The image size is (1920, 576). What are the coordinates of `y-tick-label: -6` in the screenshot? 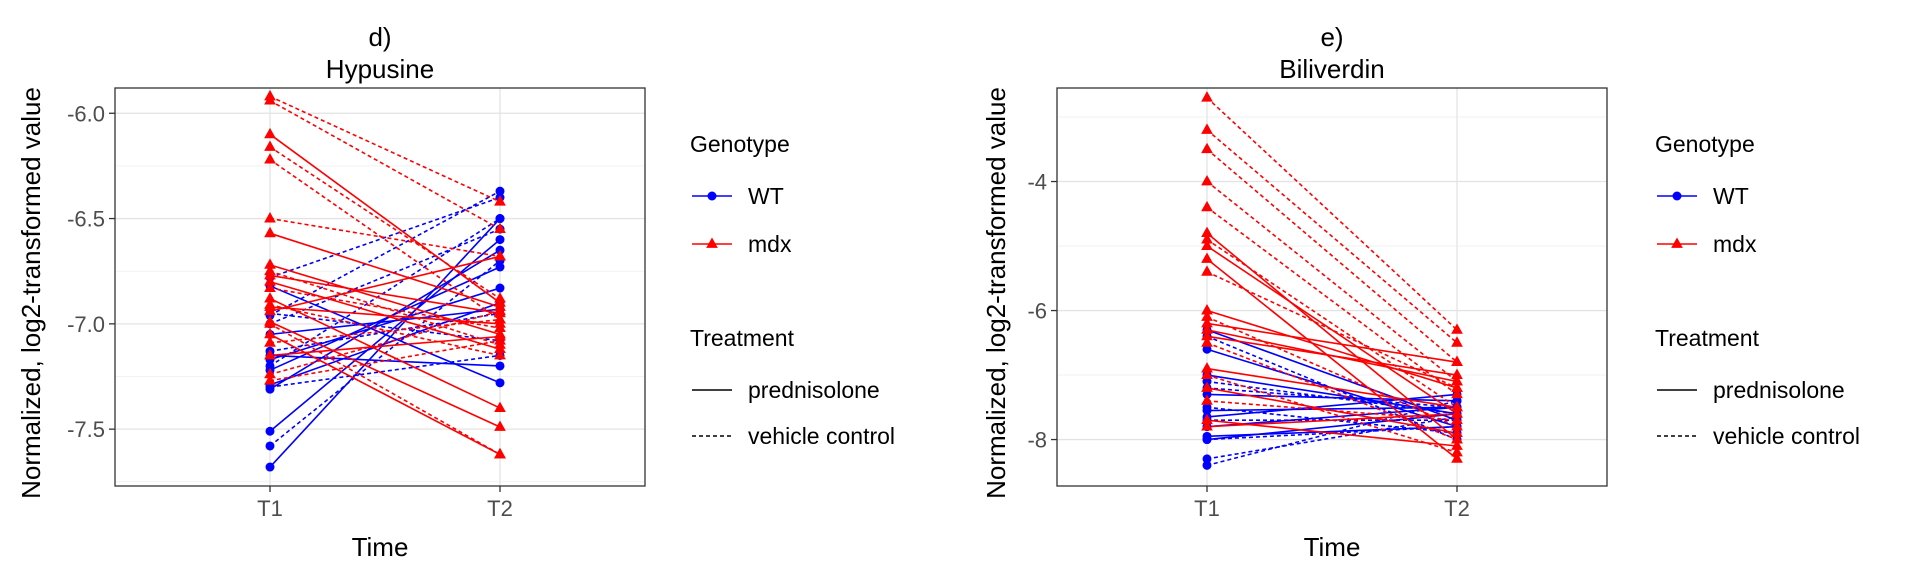 It's located at (1037, 311).